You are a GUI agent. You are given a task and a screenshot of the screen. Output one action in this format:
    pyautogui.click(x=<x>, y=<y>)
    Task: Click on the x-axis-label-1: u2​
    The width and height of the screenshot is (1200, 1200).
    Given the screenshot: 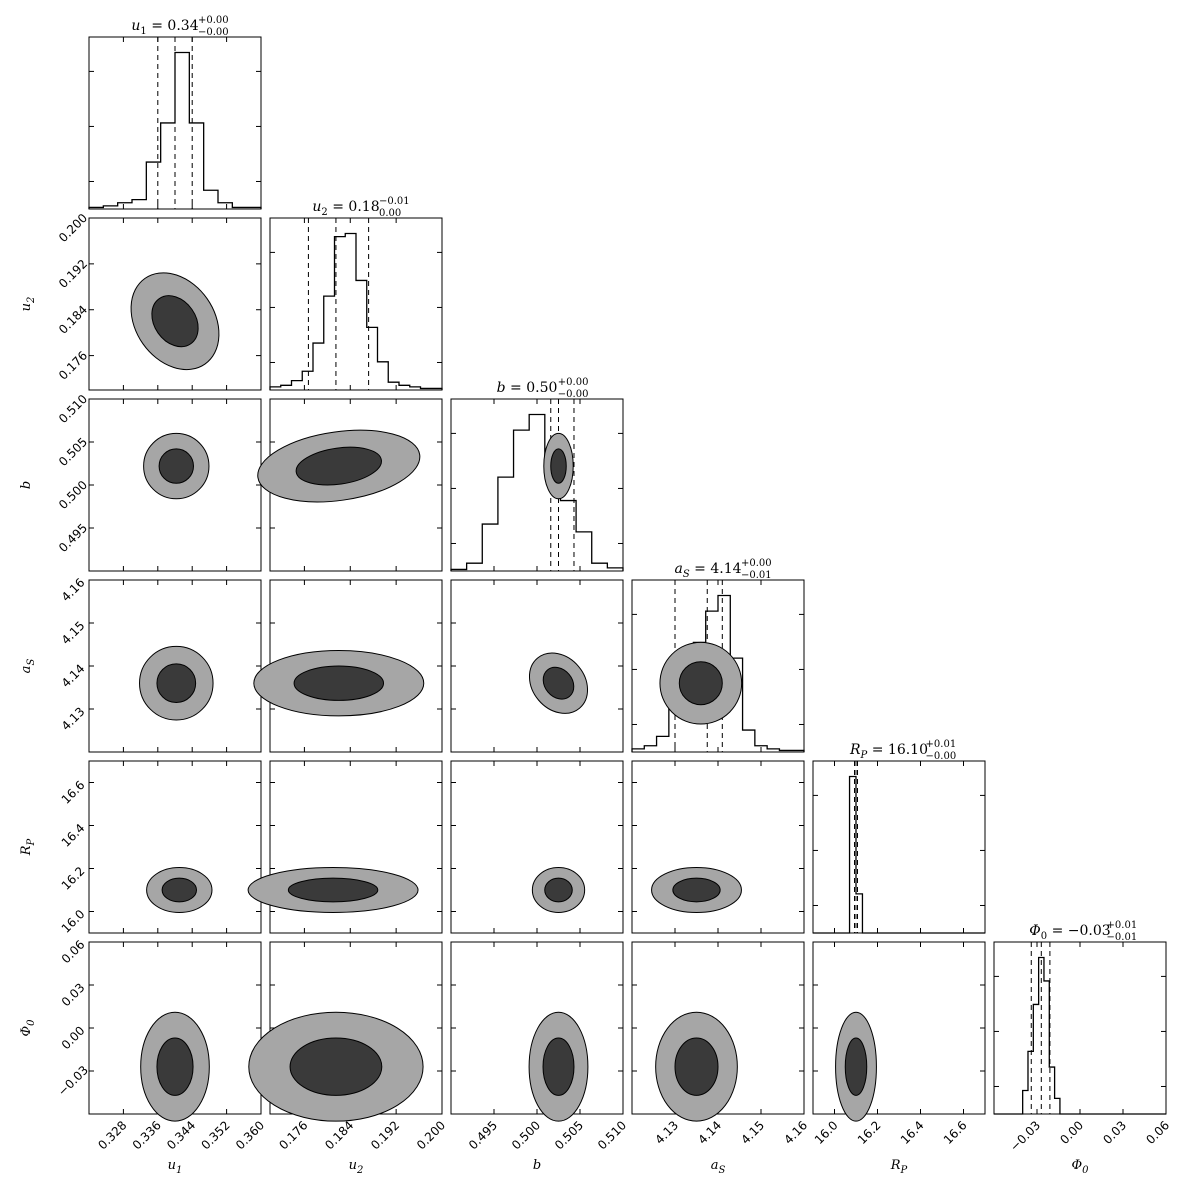 What is the action you would take?
    pyautogui.click(x=356, y=1167)
    